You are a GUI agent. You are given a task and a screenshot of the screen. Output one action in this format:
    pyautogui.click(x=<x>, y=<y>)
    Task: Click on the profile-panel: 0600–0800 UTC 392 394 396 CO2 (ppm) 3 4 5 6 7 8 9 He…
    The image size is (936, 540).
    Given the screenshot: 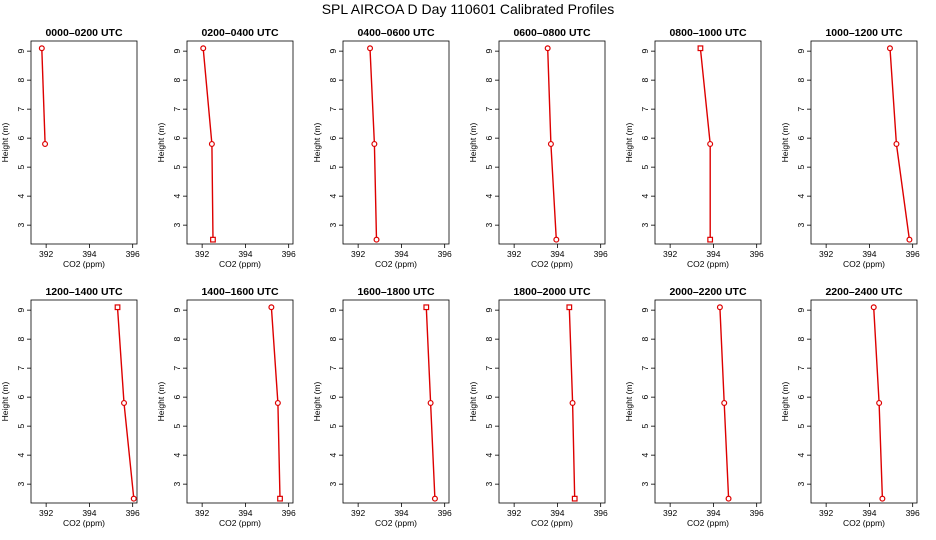 What is the action you would take?
    pyautogui.click(x=538, y=148)
    